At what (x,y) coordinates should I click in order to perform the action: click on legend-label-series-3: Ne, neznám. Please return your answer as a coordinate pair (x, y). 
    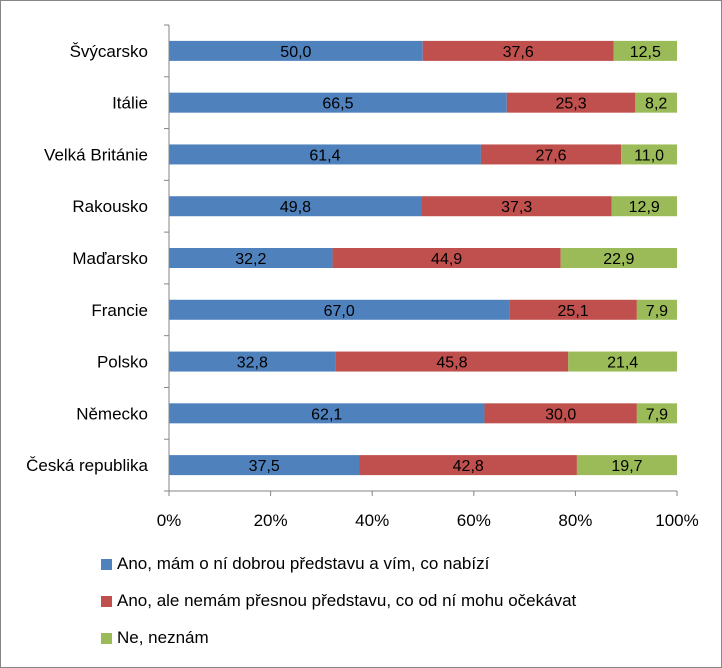
    Looking at the image, I should click on (163, 637).